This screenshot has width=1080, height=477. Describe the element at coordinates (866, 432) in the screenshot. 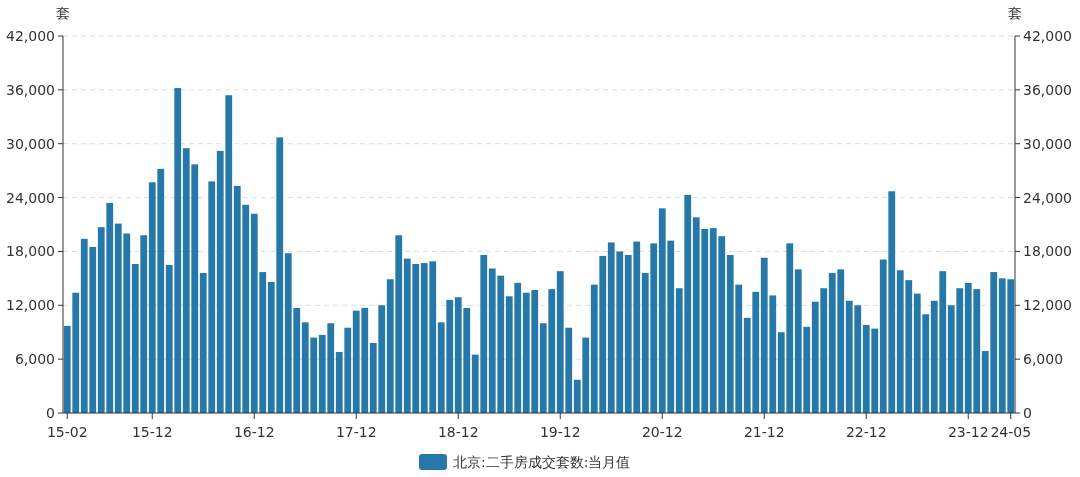

I see `x-tick-label: 22-12` at that location.